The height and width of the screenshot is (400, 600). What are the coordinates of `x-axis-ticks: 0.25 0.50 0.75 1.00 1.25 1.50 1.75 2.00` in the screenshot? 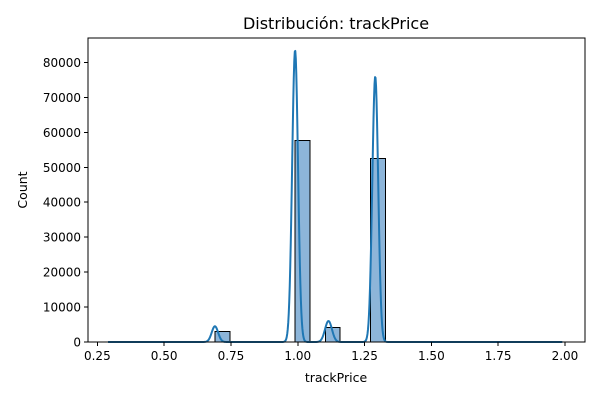 It's located at (331, 352).